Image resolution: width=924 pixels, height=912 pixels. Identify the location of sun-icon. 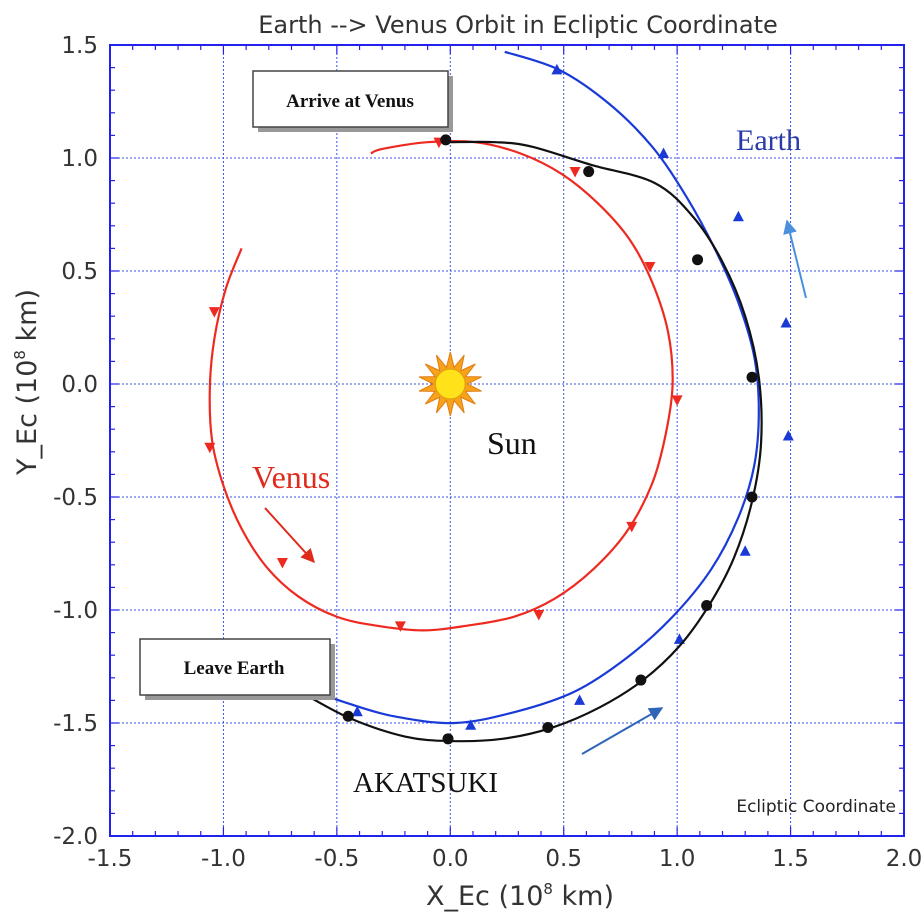
(450, 384).